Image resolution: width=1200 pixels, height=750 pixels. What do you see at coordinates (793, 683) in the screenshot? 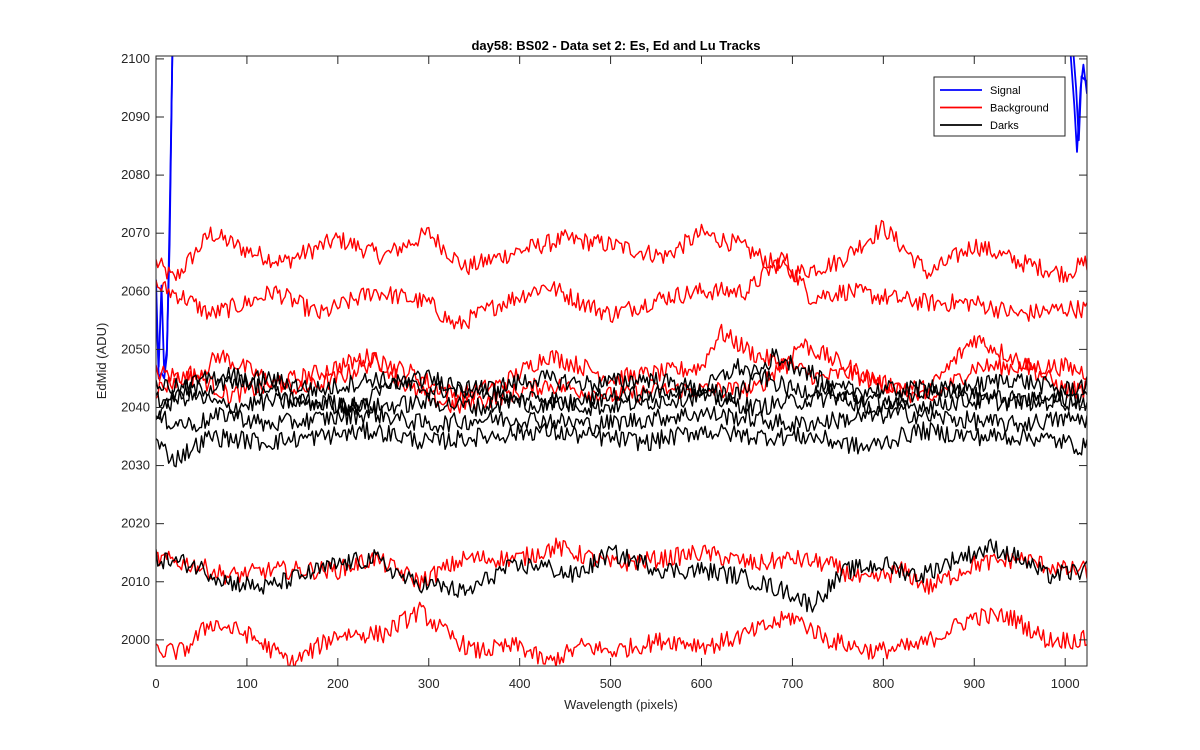
I see `x-tick-label: 700` at bounding box center [793, 683].